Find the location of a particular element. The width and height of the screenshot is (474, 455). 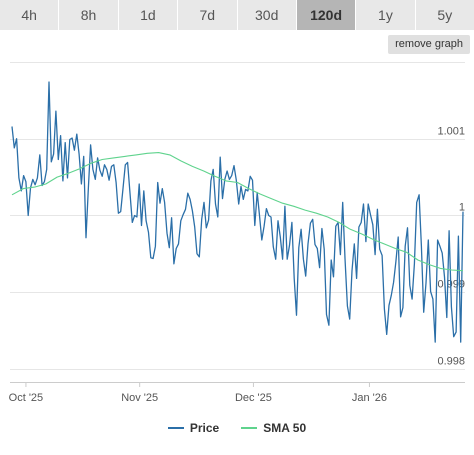

x-tick-label: Oct '25 is located at coordinates (26, 398).